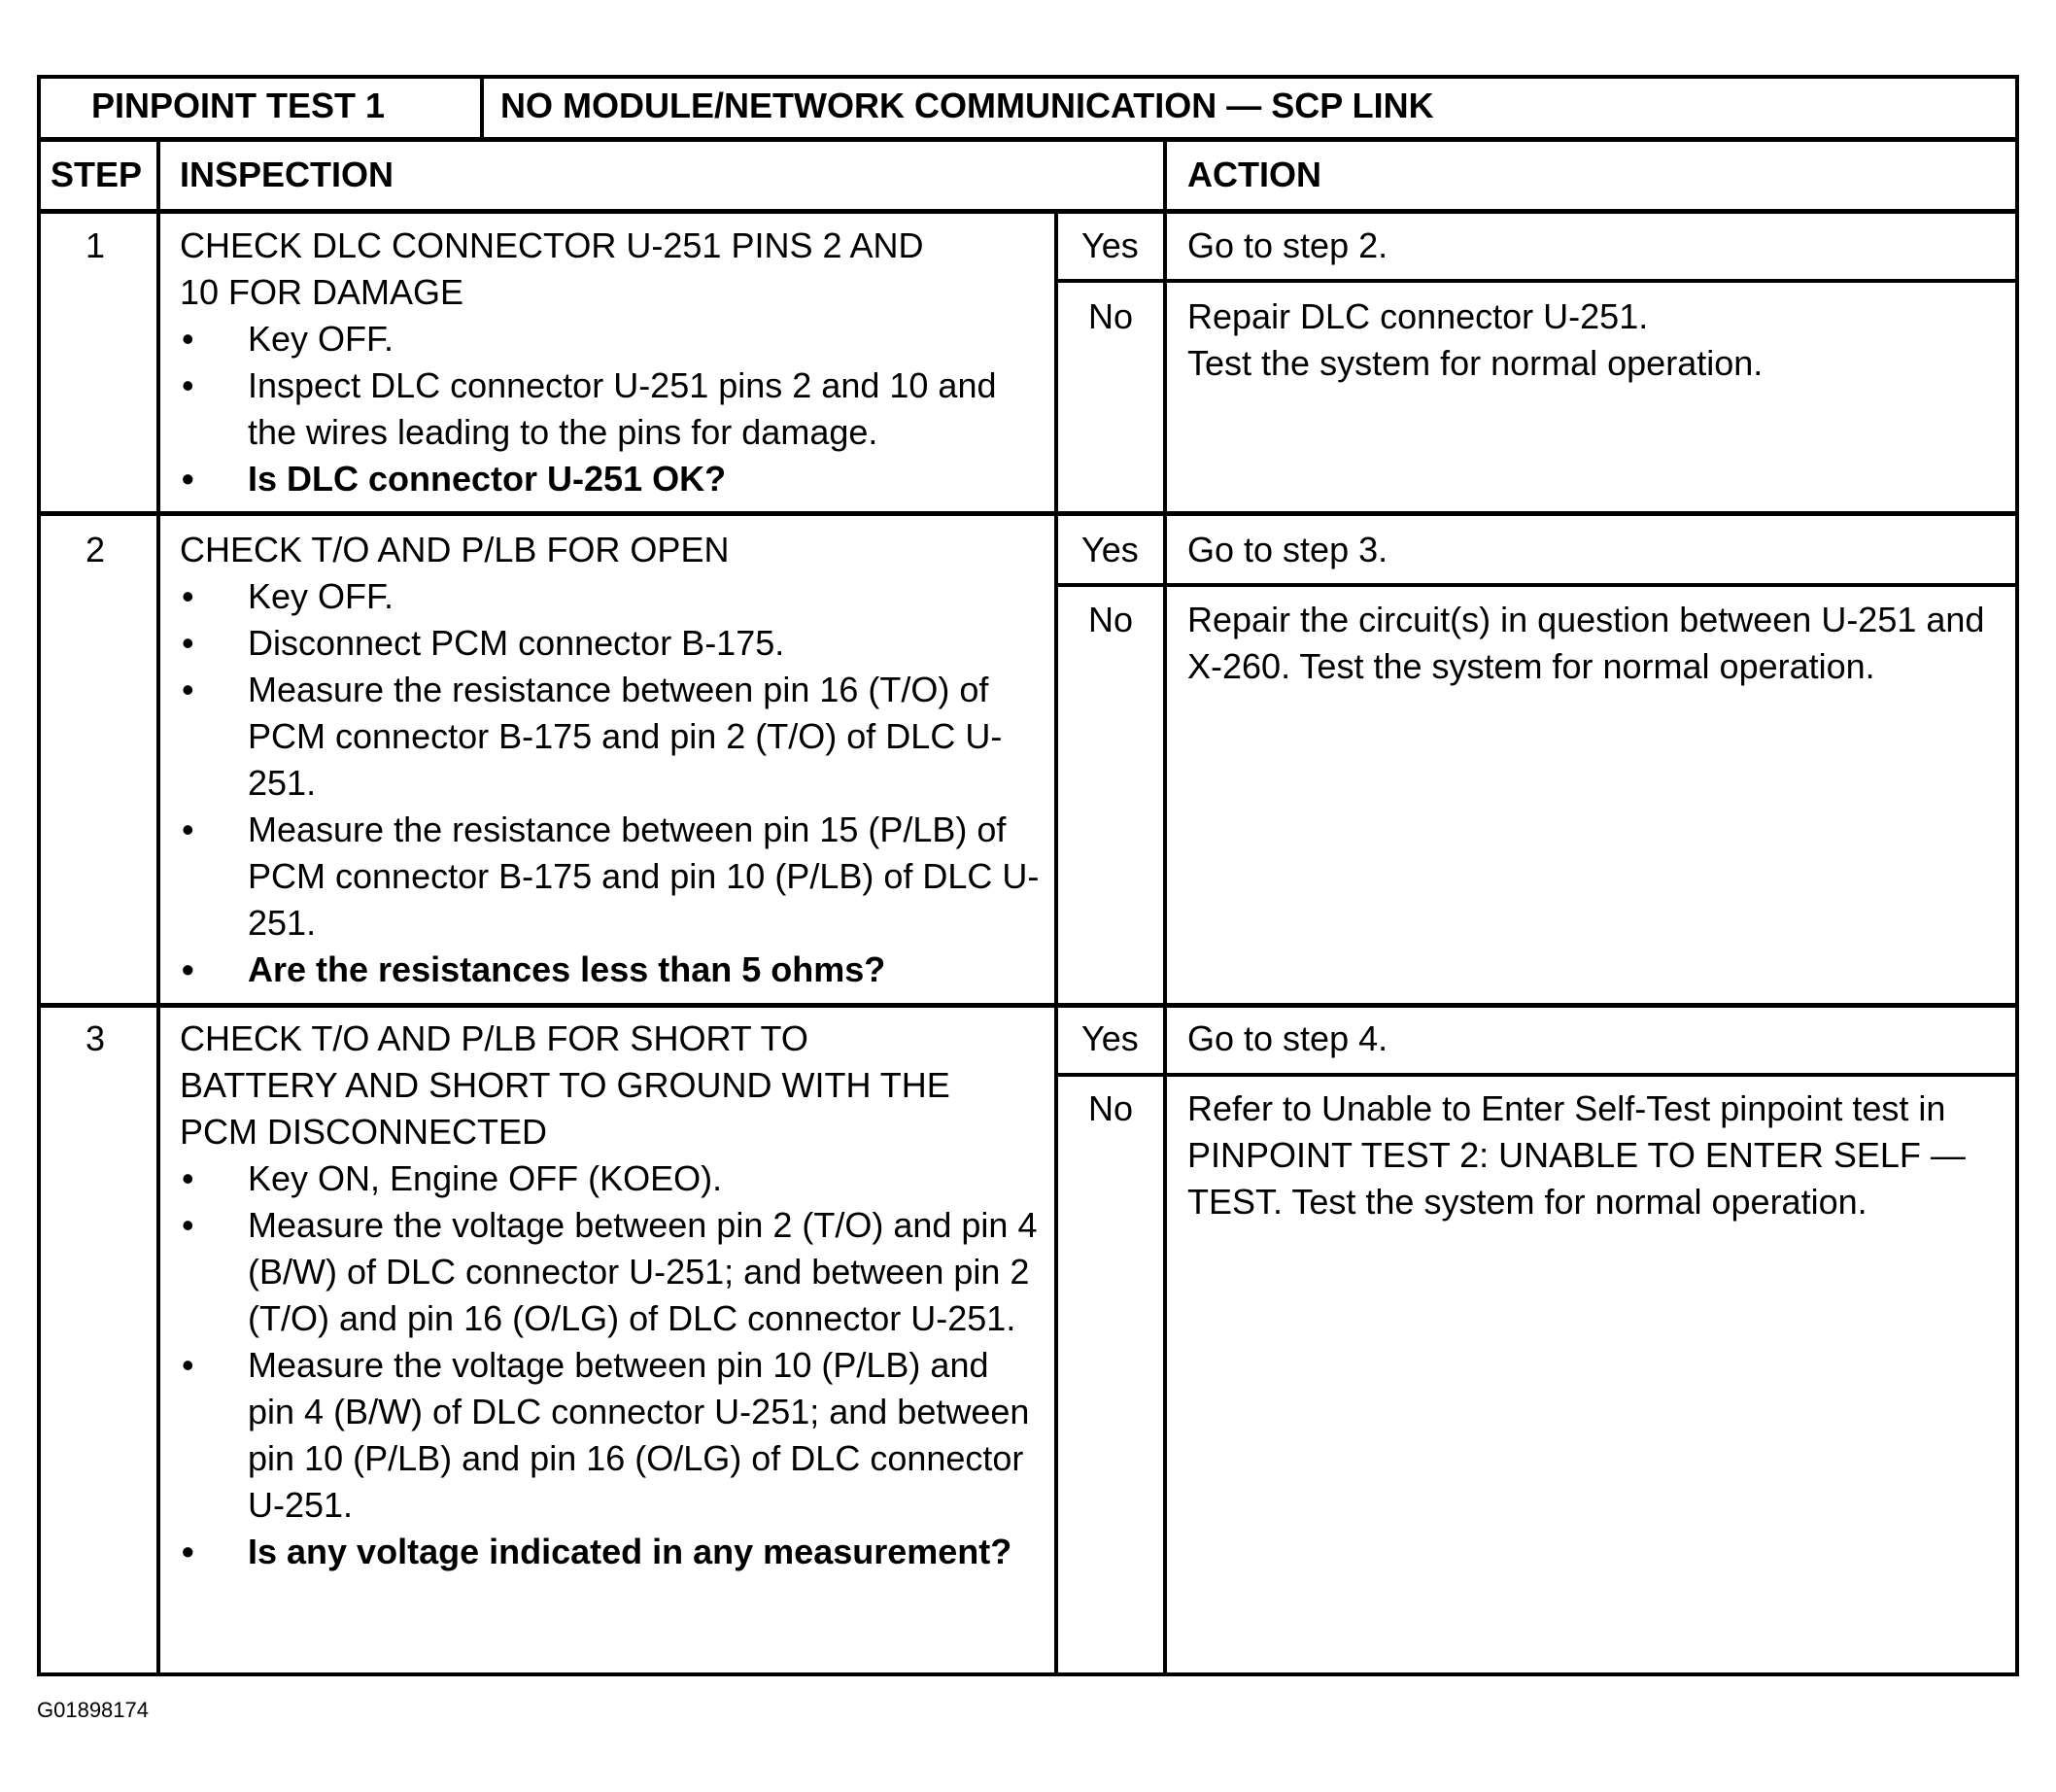 The width and height of the screenshot is (2056, 1792). What do you see at coordinates (612, 644) in the screenshot?
I see `bullet-item: Disconnect PCM connector B-175.` at bounding box center [612, 644].